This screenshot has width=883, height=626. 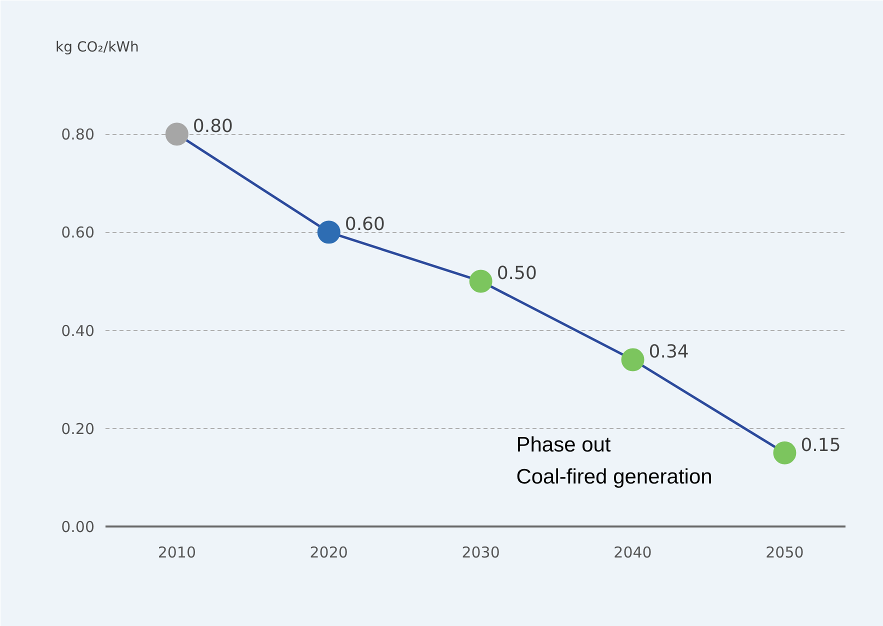 What do you see at coordinates (329, 553) in the screenshot?
I see `x-tick-label: 2020` at bounding box center [329, 553].